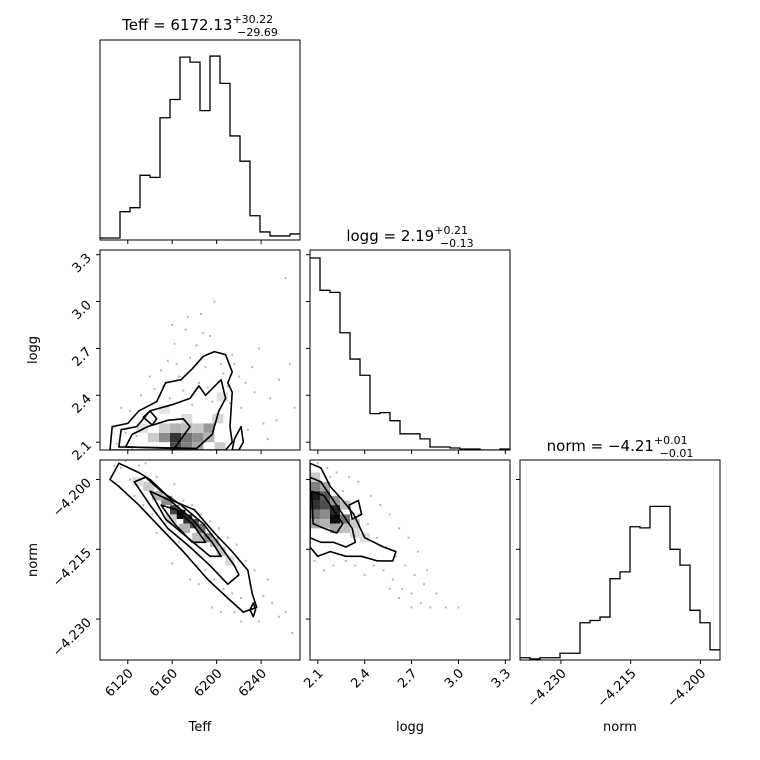 Image resolution: width=760 pixels, height=760 pixels. What do you see at coordinates (617, 688) in the screenshot?
I see `xtick-label-norm: −4.215` at bounding box center [617, 688].